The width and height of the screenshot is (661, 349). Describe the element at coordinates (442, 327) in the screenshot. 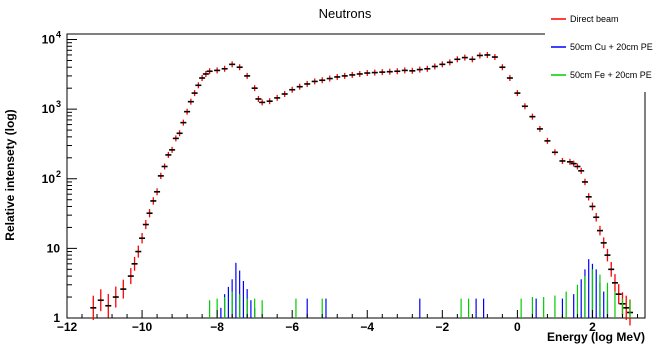

I see `x-tick-label: −2` at that location.